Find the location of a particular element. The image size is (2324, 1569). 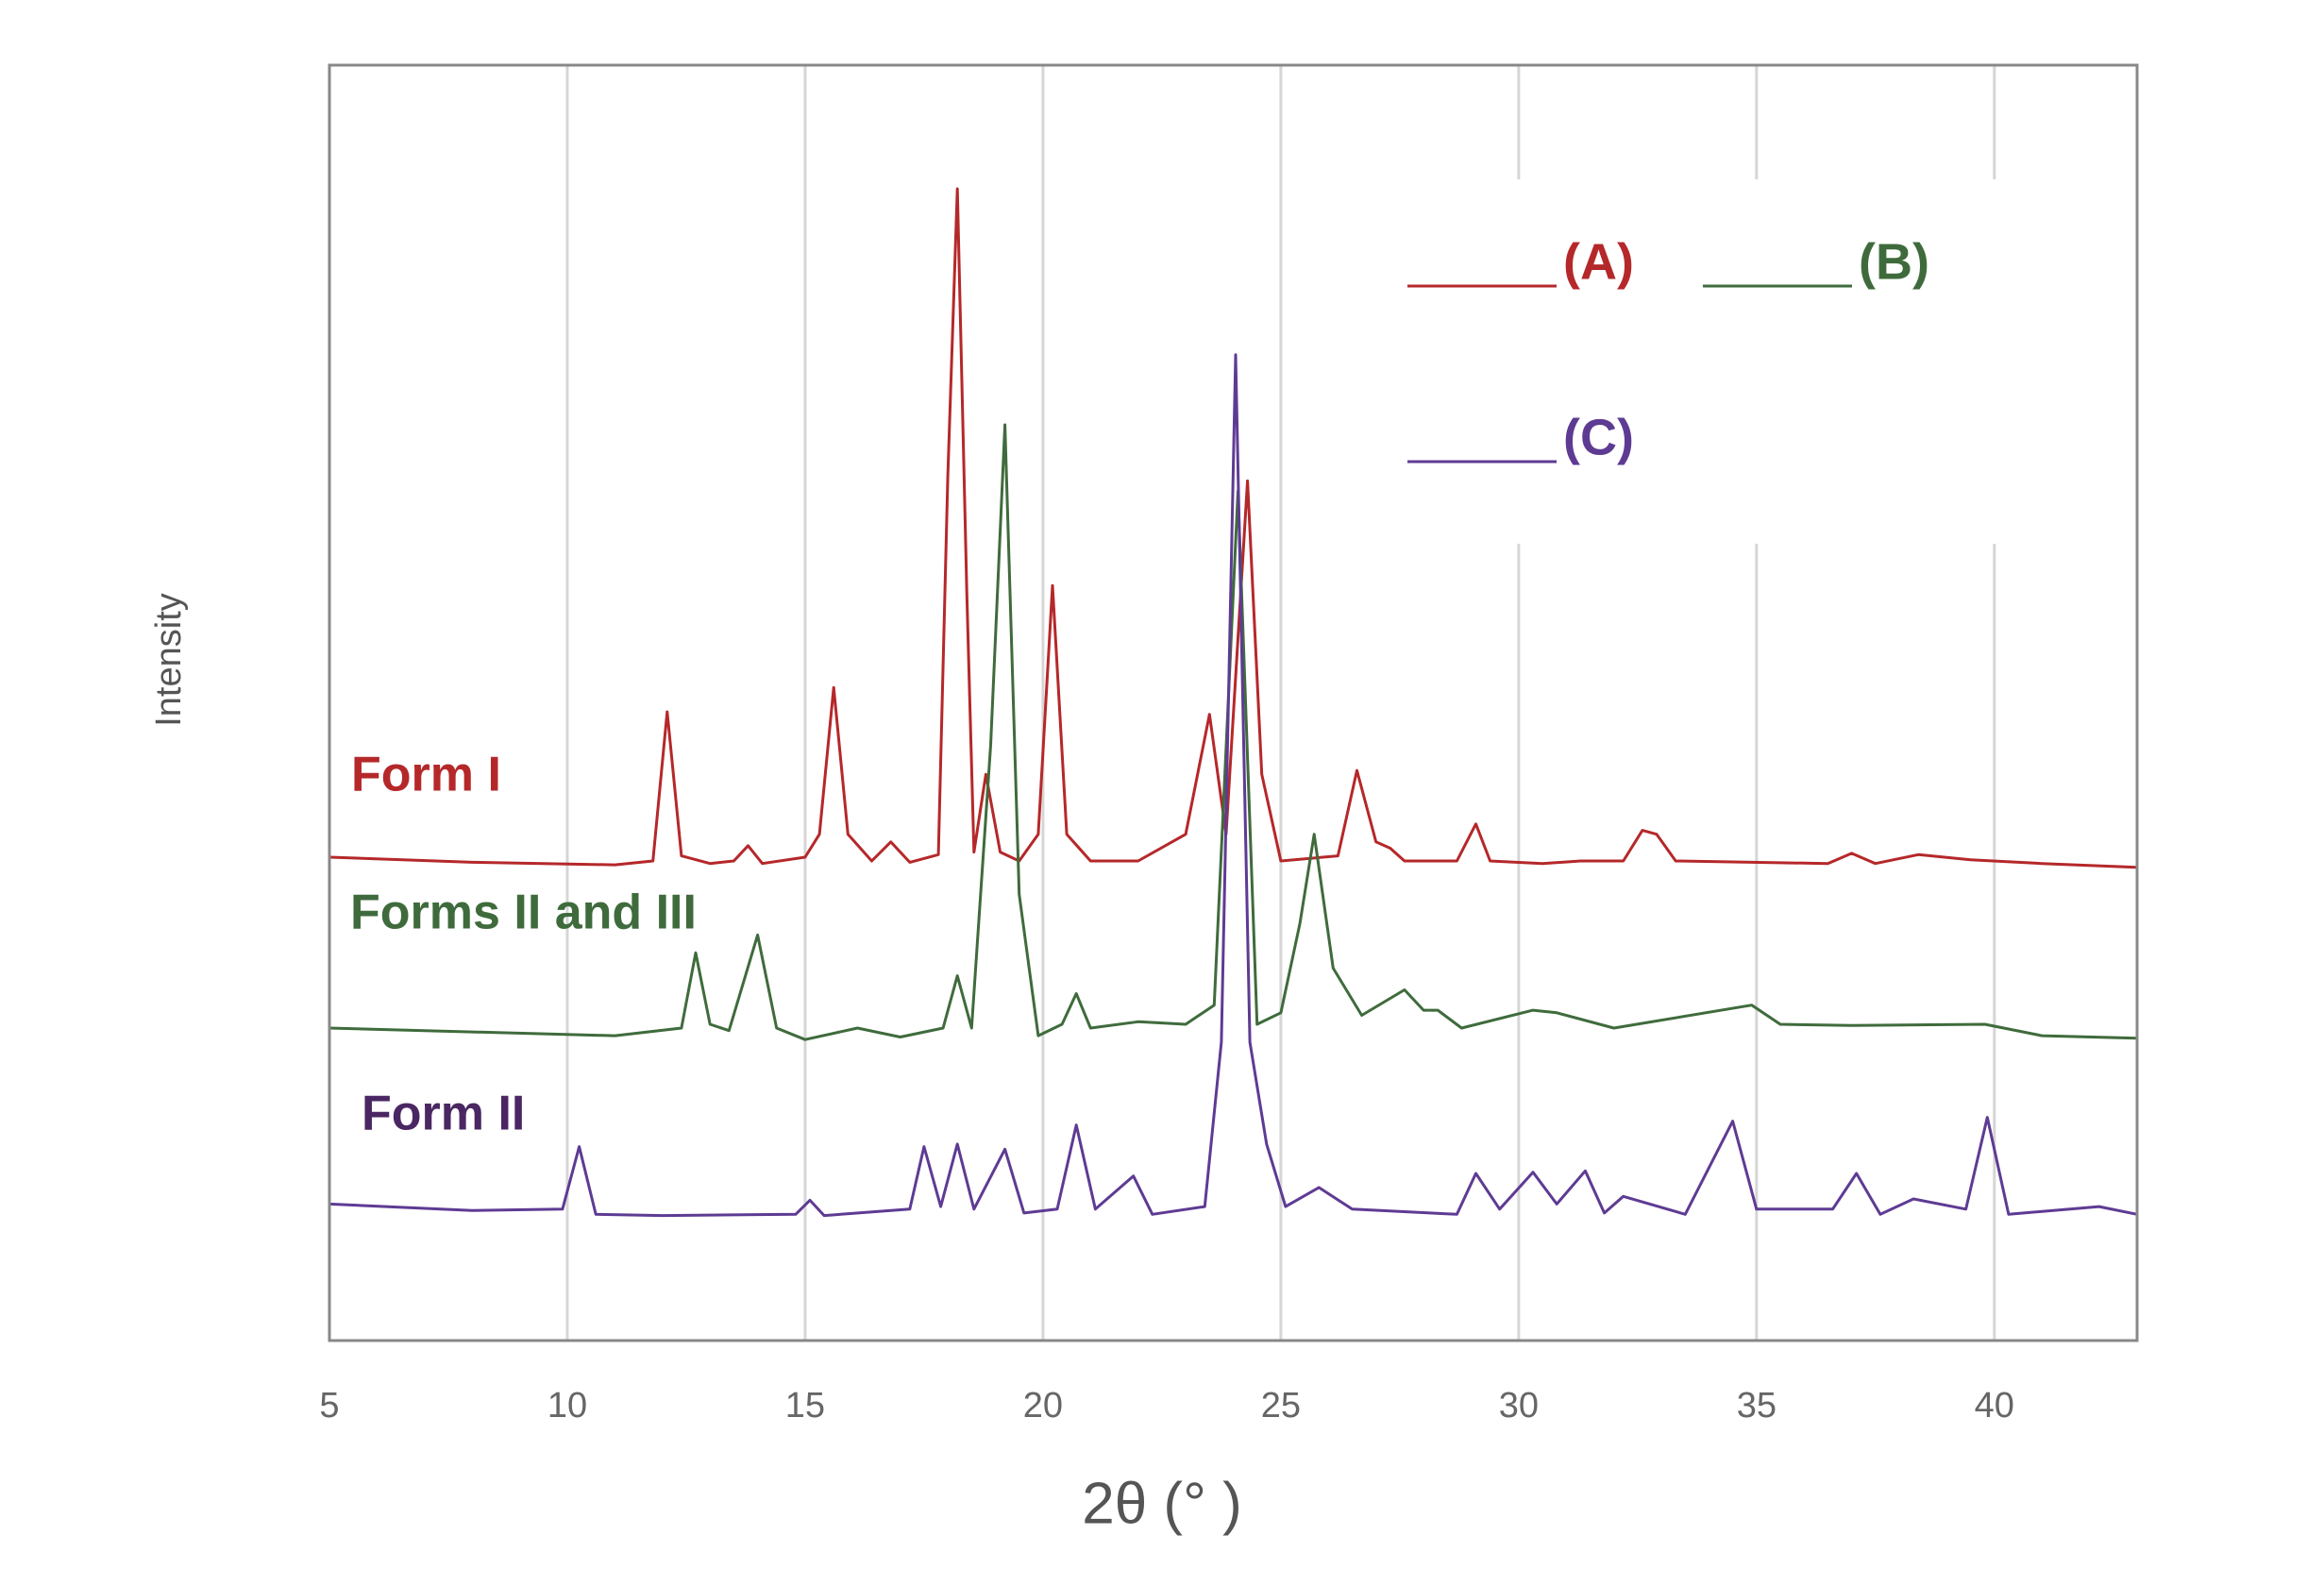

legend-background is located at coordinates (1708, 361).